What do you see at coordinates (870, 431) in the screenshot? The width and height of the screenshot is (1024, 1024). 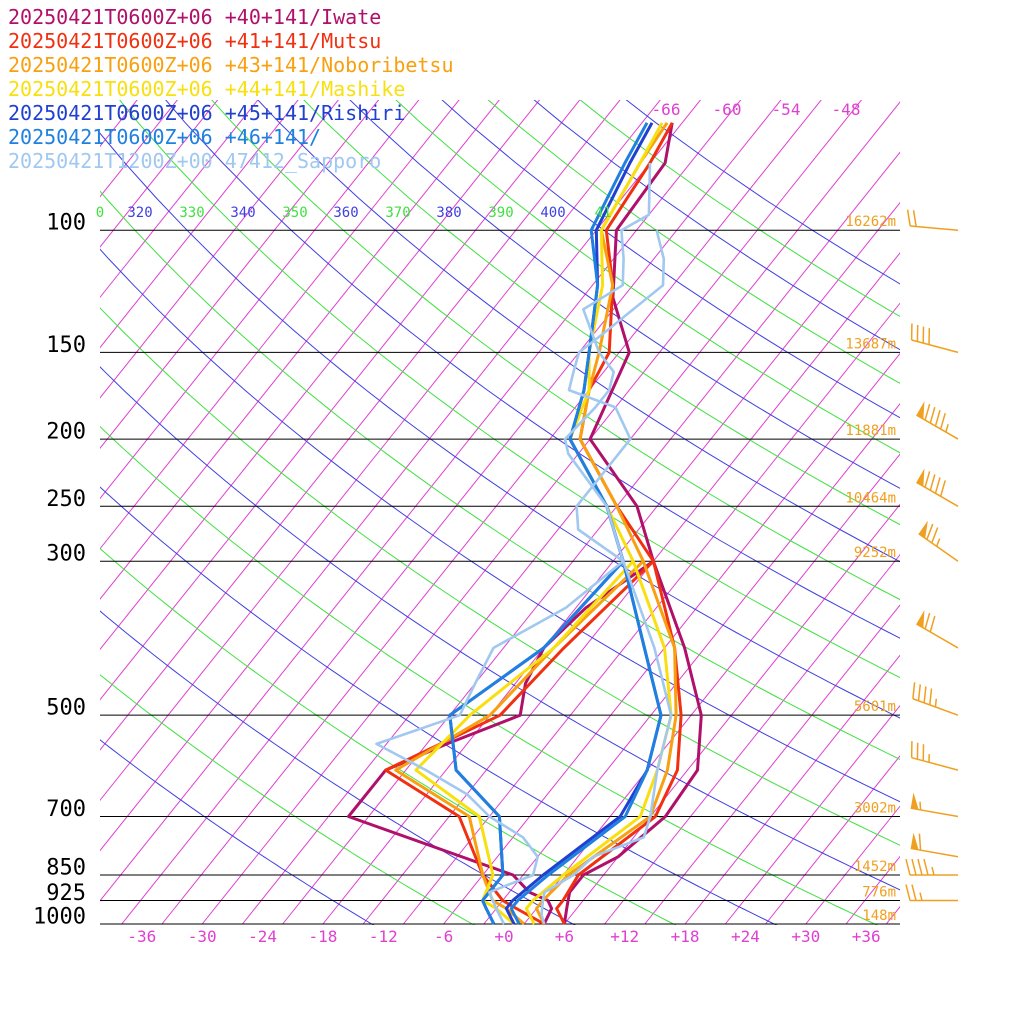 I see `height-label: 11881m` at bounding box center [870, 431].